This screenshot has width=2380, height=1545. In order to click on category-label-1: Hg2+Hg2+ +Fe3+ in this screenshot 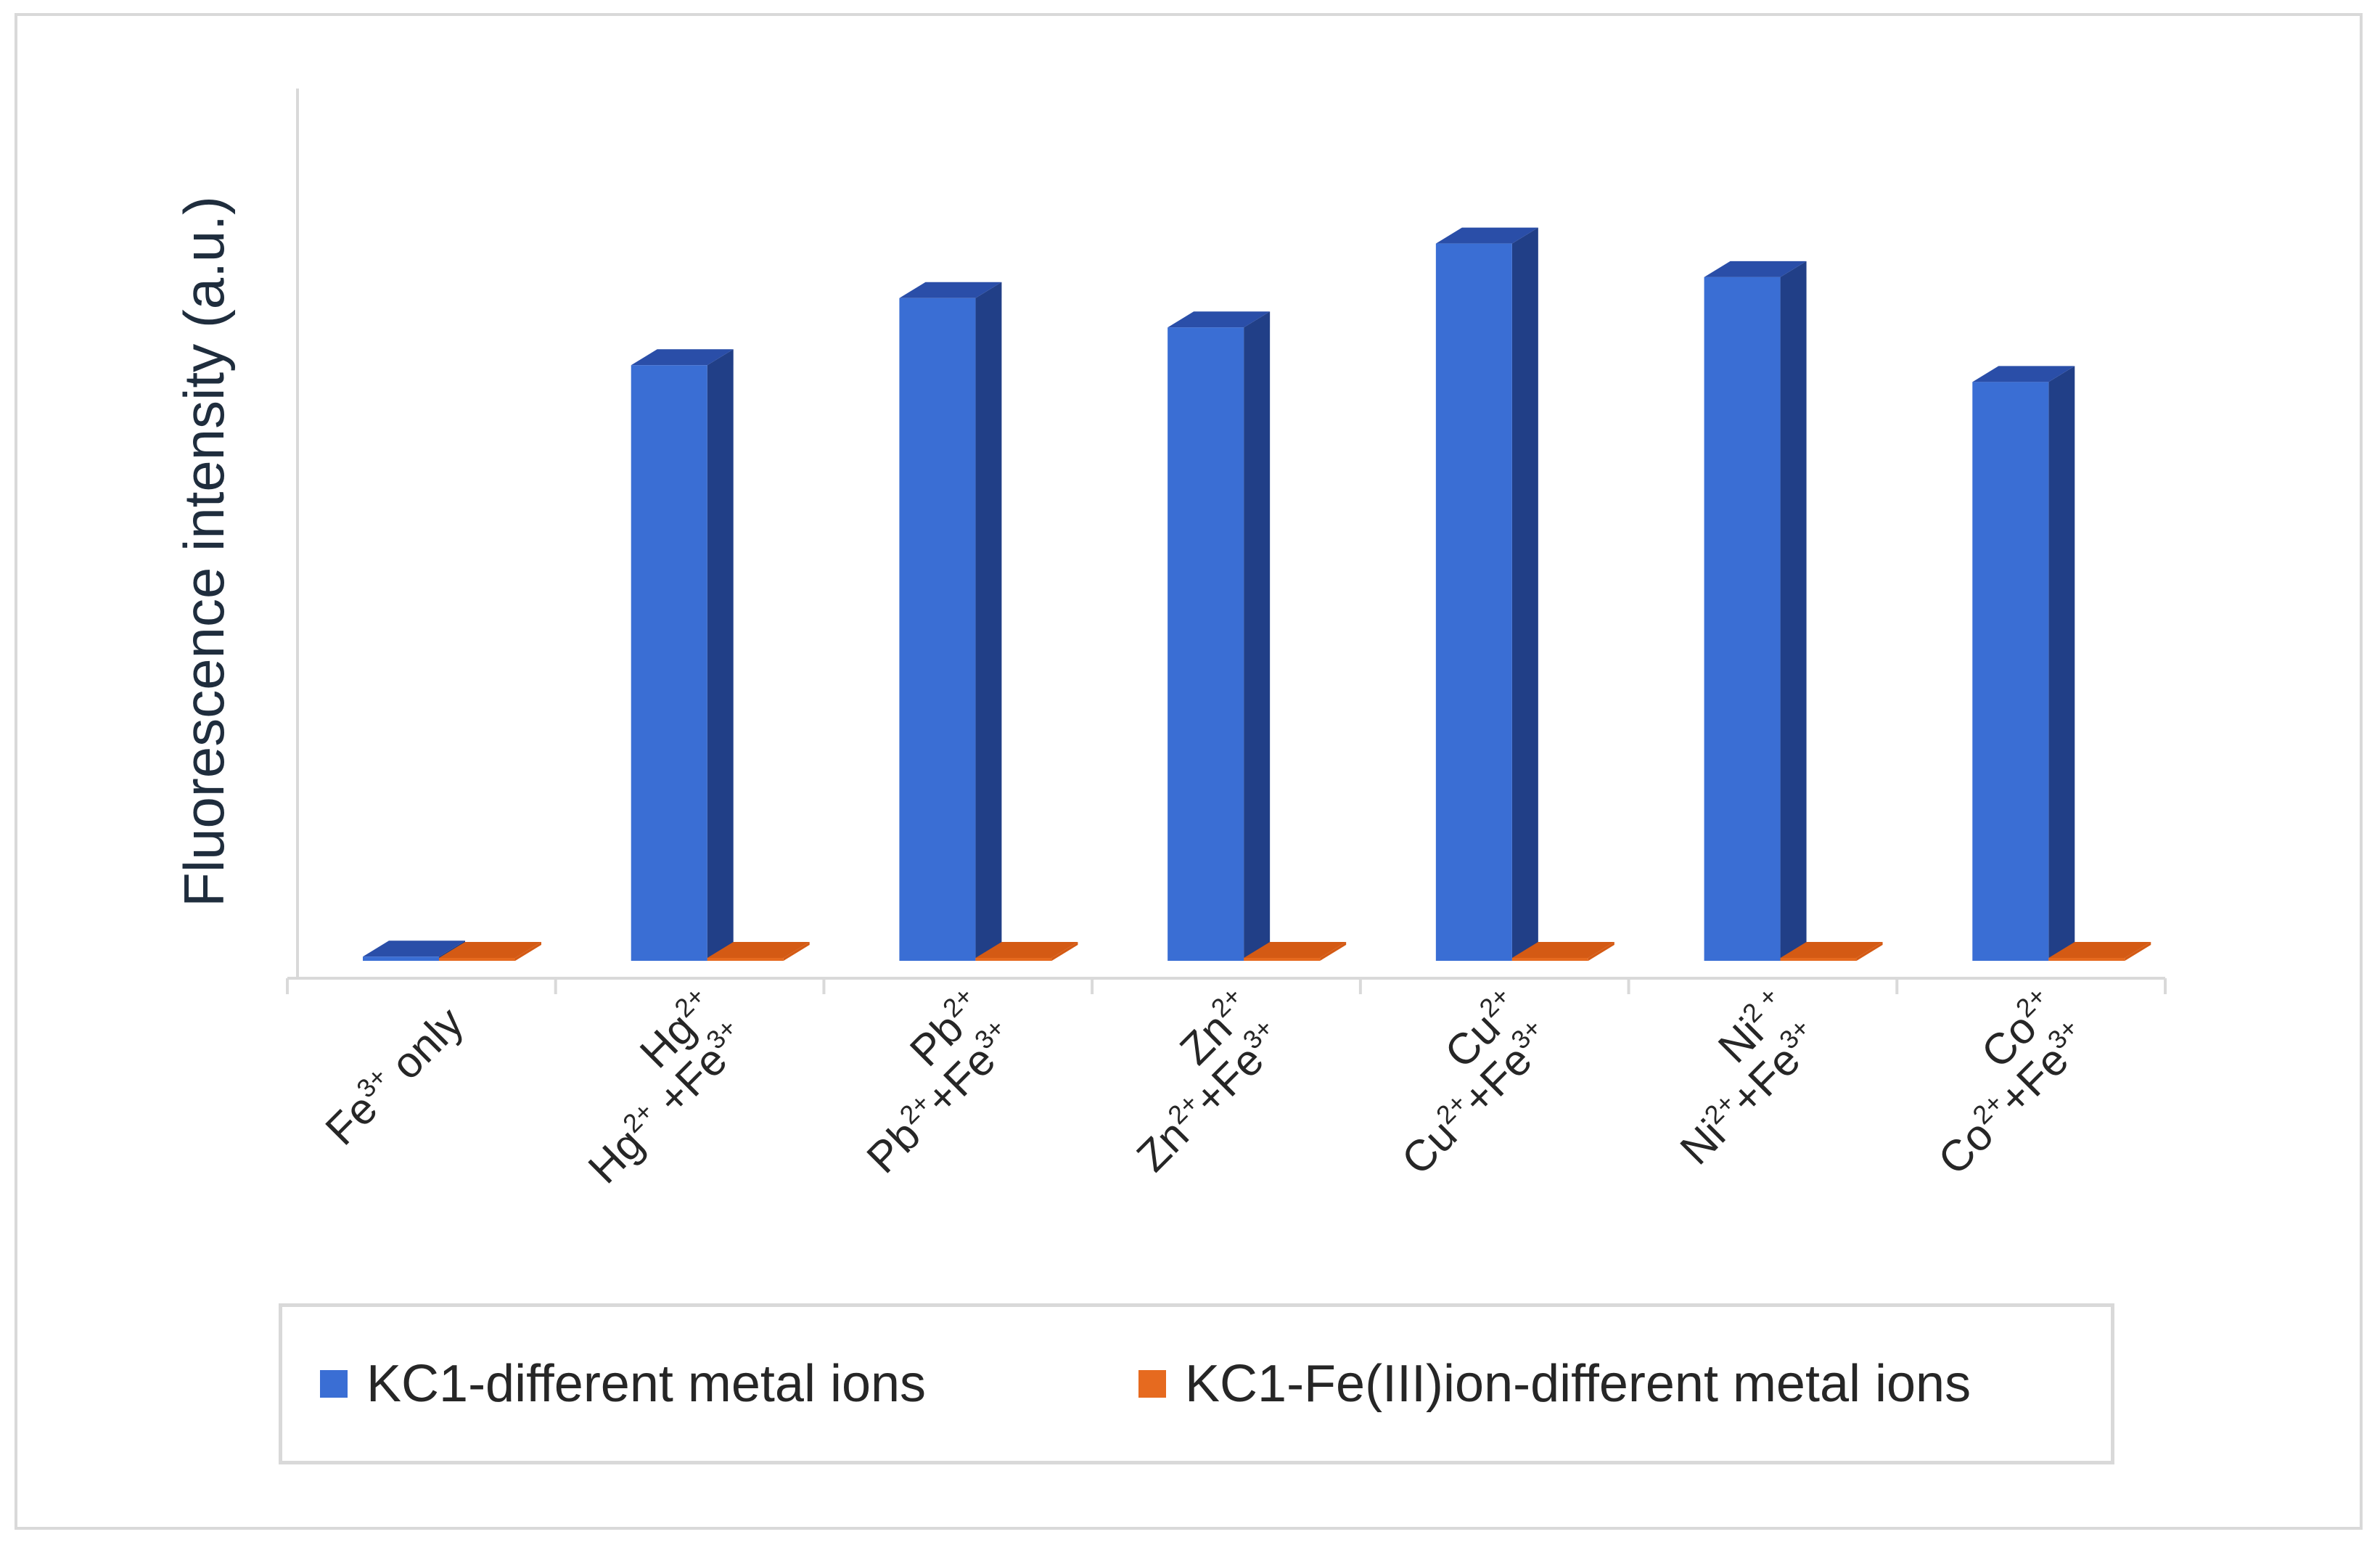, I will do `click(660, 1087)`.